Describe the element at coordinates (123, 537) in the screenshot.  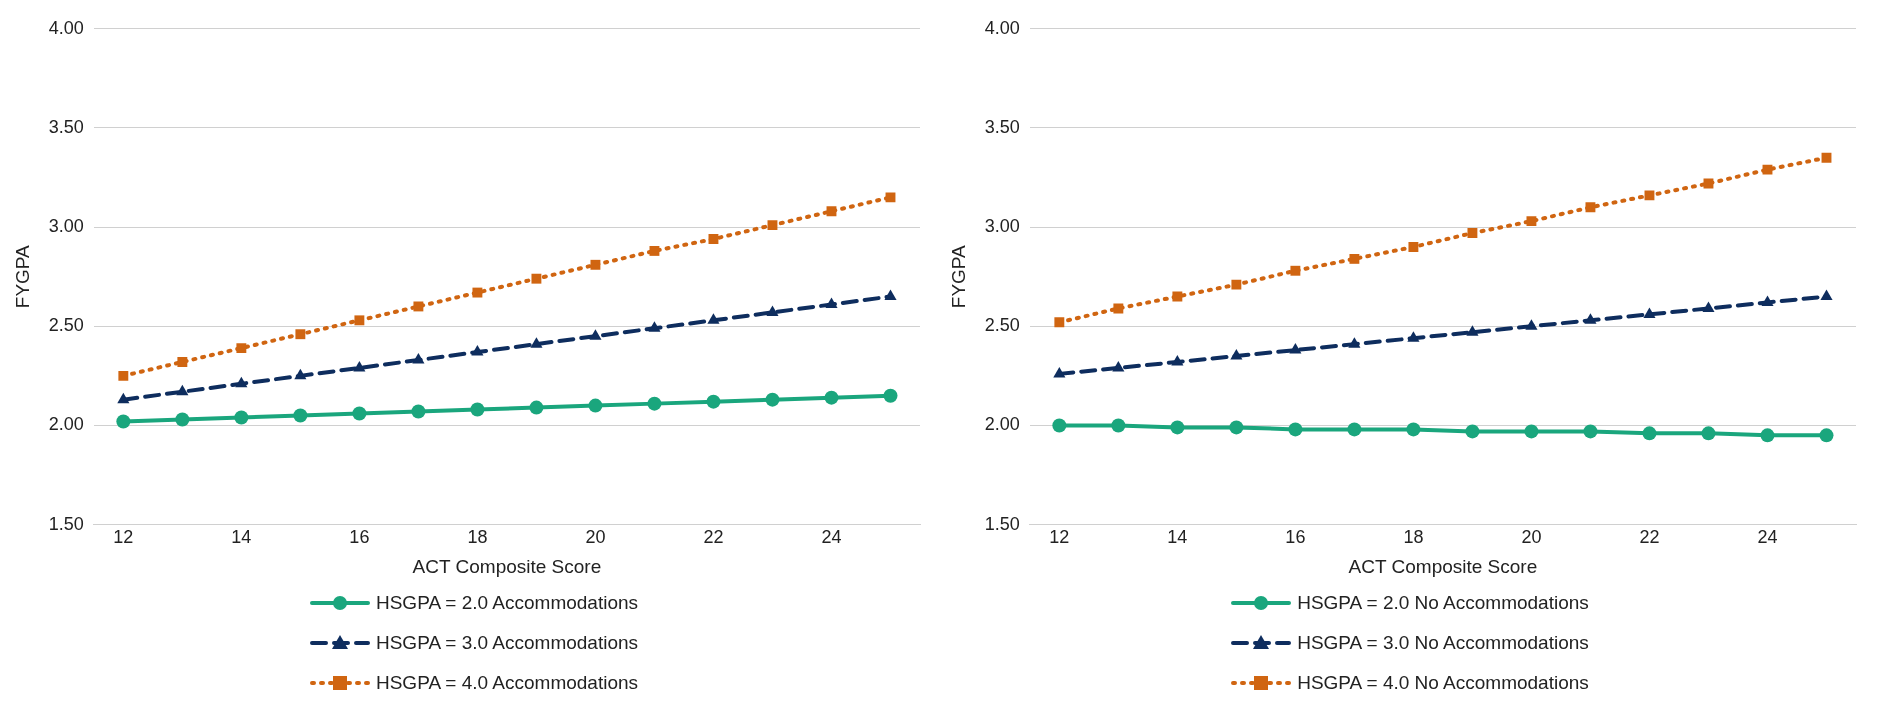
I see `x-tick-label: 12` at that location.